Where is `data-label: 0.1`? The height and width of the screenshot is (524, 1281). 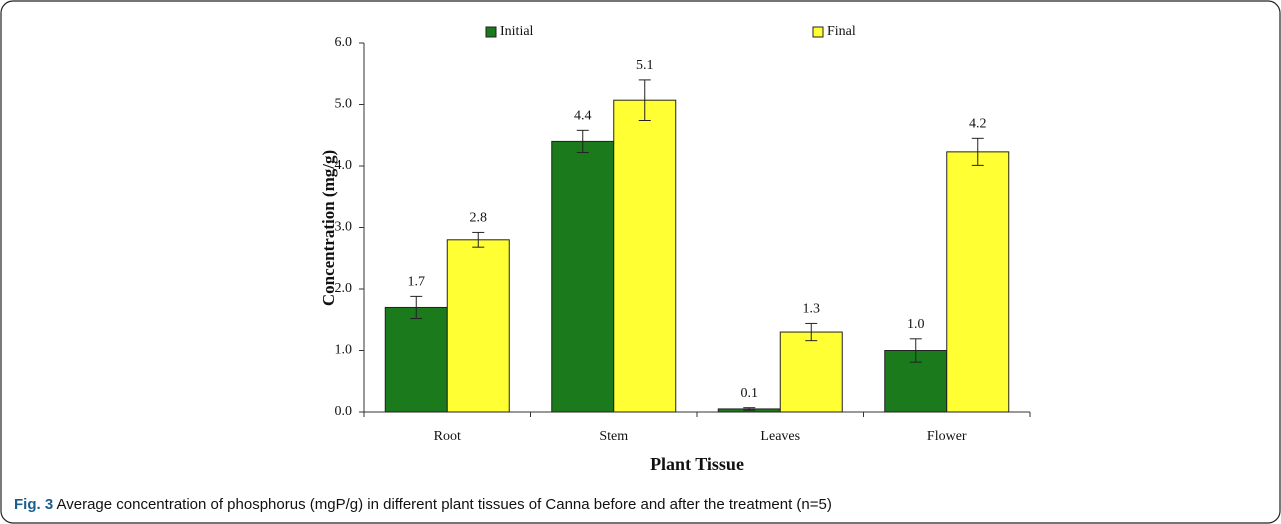 data-label: 0.1 is located at coordinates (750, 393).